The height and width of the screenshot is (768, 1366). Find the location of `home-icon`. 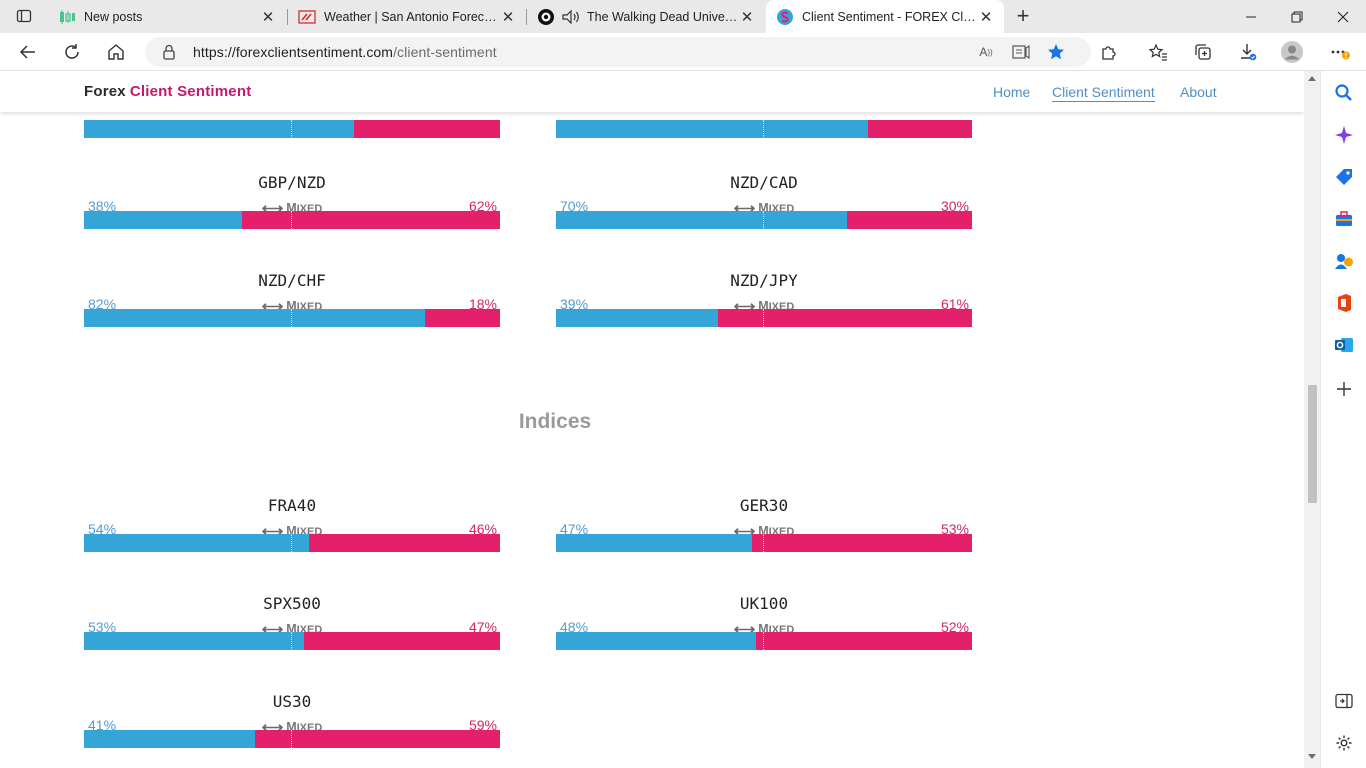

home-icon is located at coordinates (116, 52).